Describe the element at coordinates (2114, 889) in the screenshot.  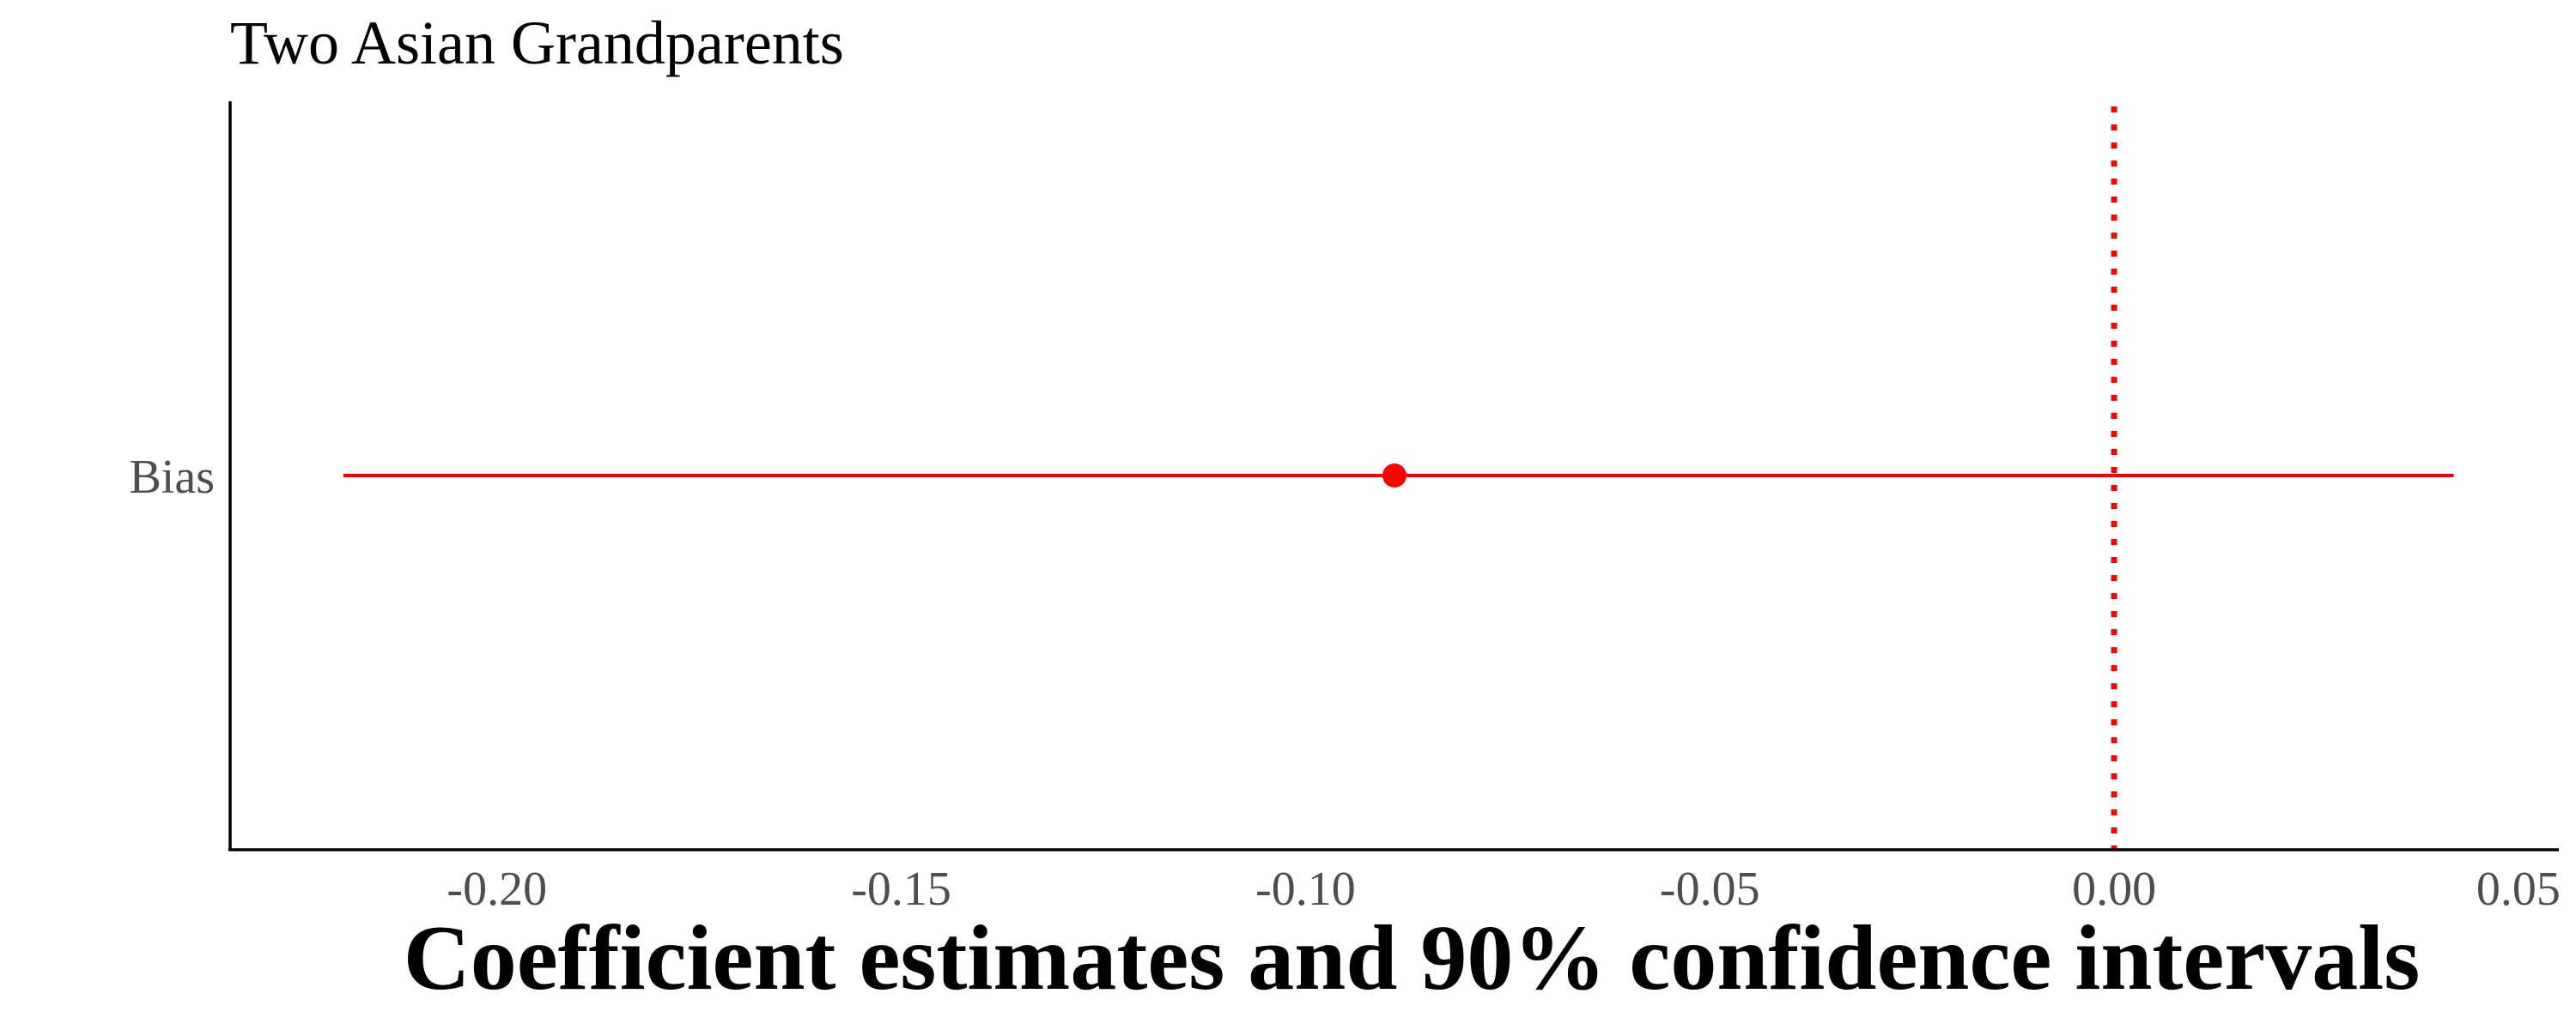
I see `x-tick-label: 0.00` at that location.